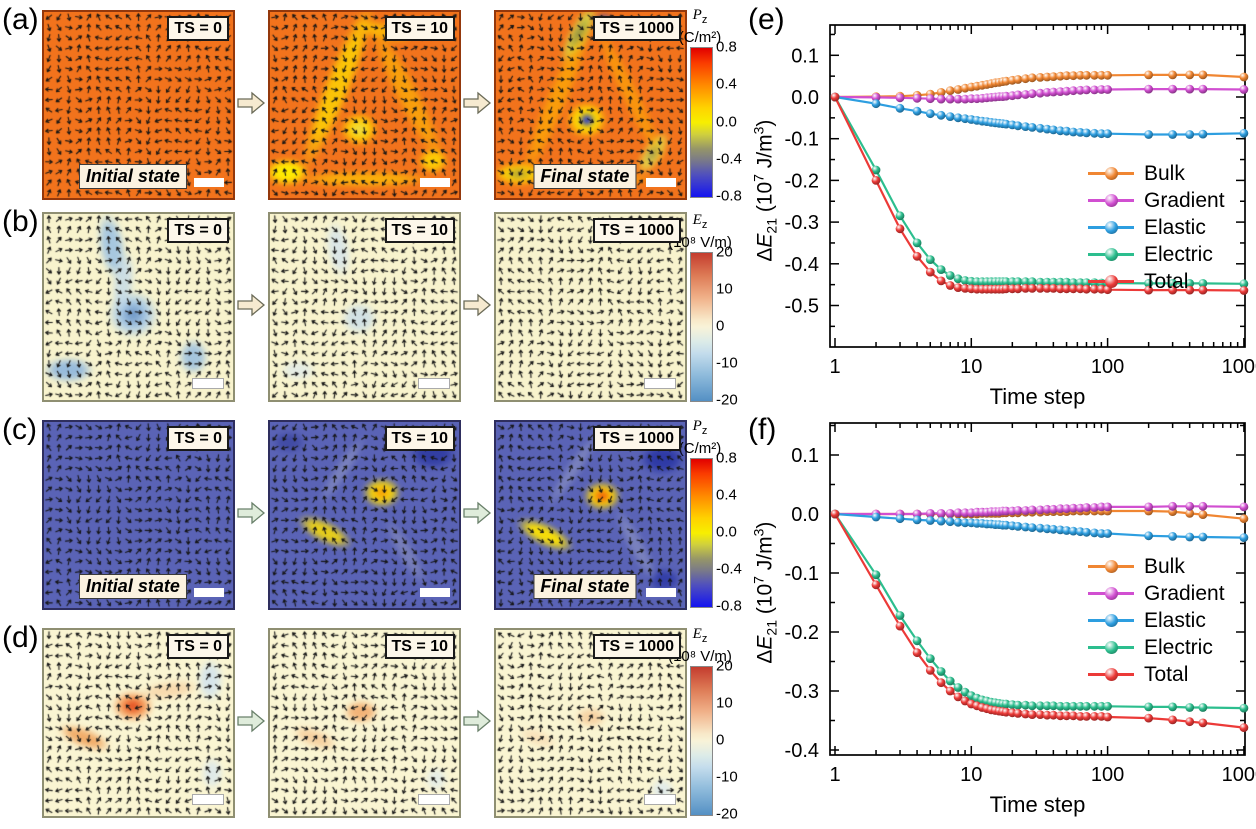 This screenshot has width=1256, height=829. Describe the element at coordinates (834, 367) in the screenshot. I see `svg-text: 1` at that location.